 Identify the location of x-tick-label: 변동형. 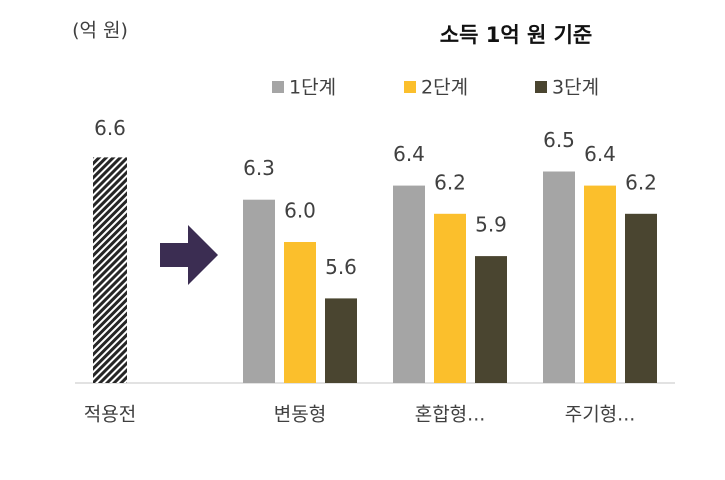
(300, 415).